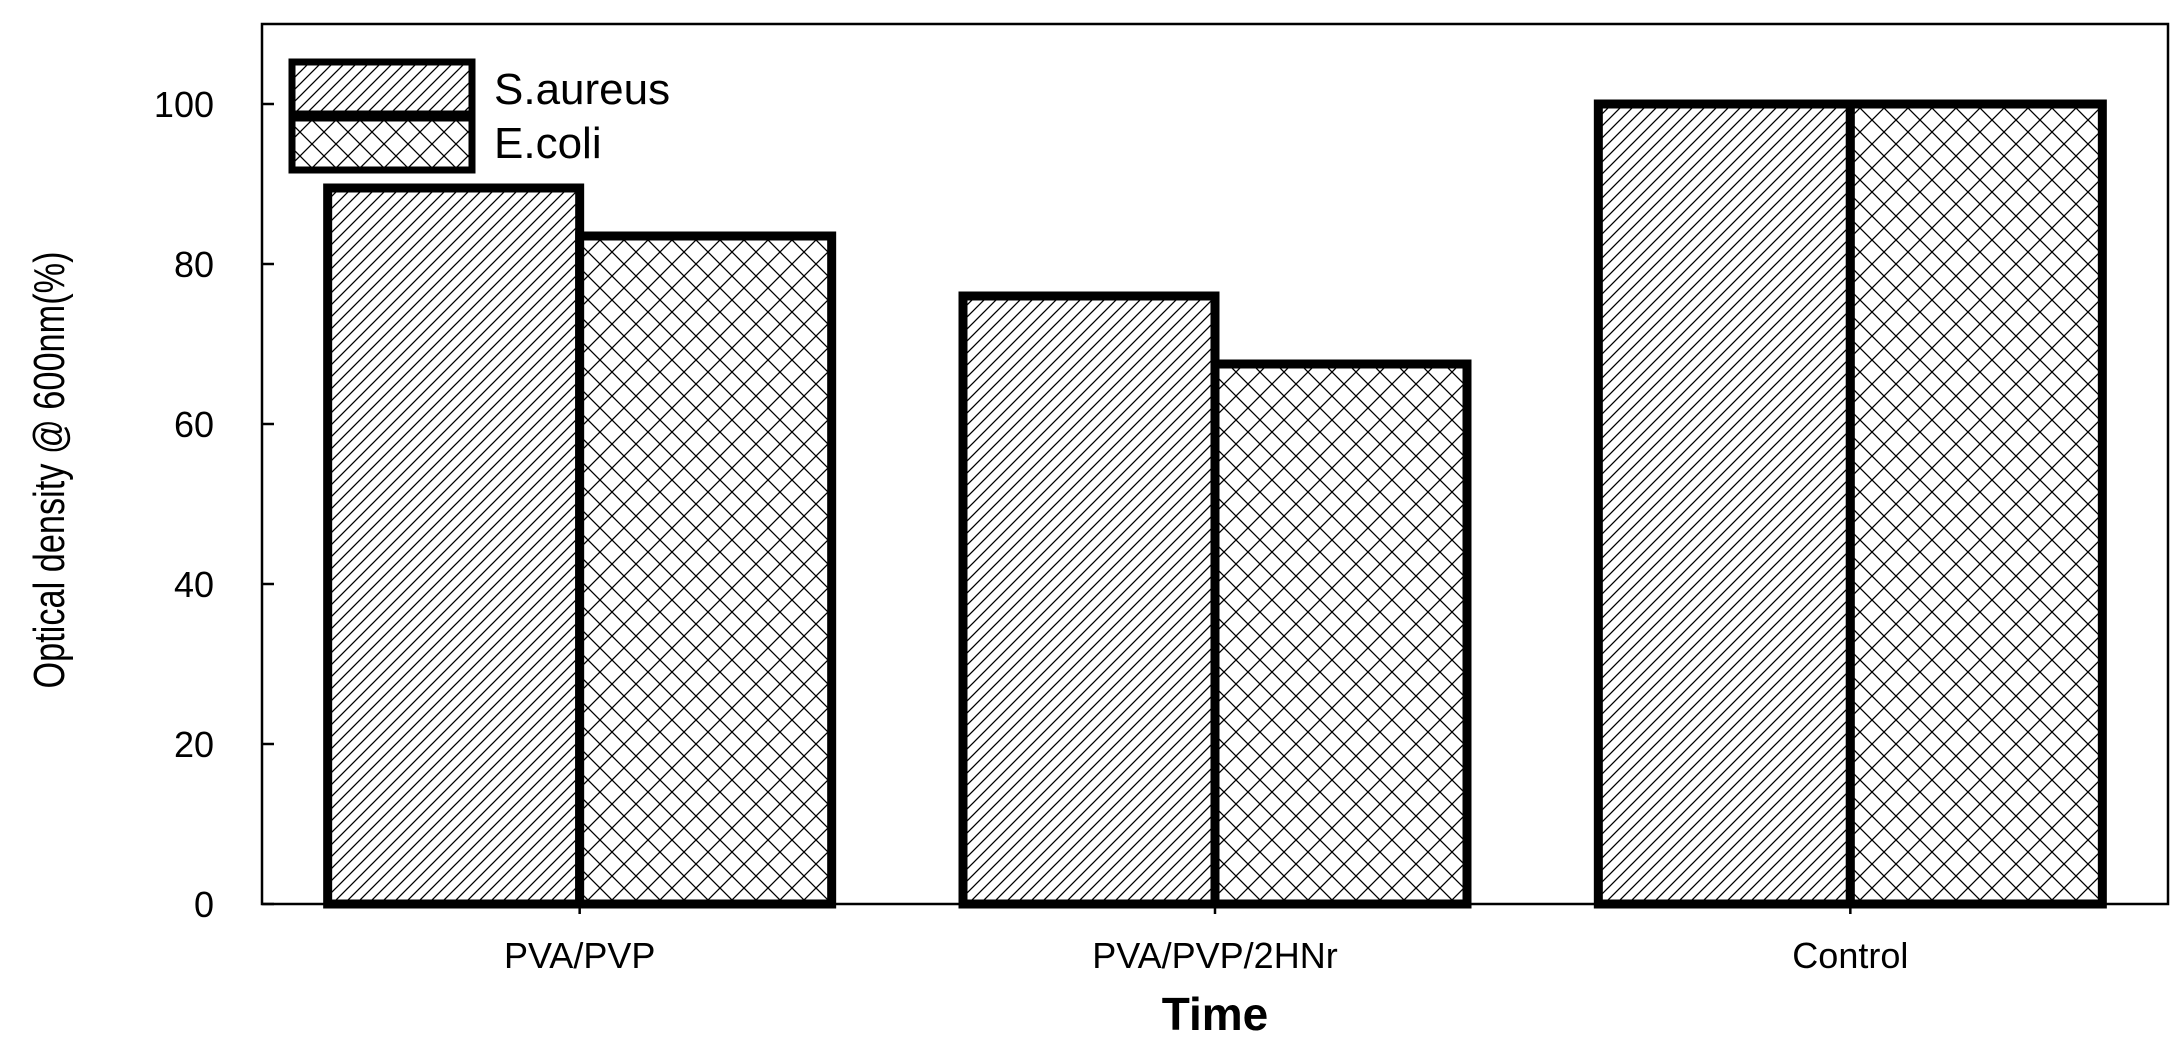 Image resolution: width=2182 pixels, height=1052 pixels. I want to click on y-tick-label: 100, so click(184, 104).